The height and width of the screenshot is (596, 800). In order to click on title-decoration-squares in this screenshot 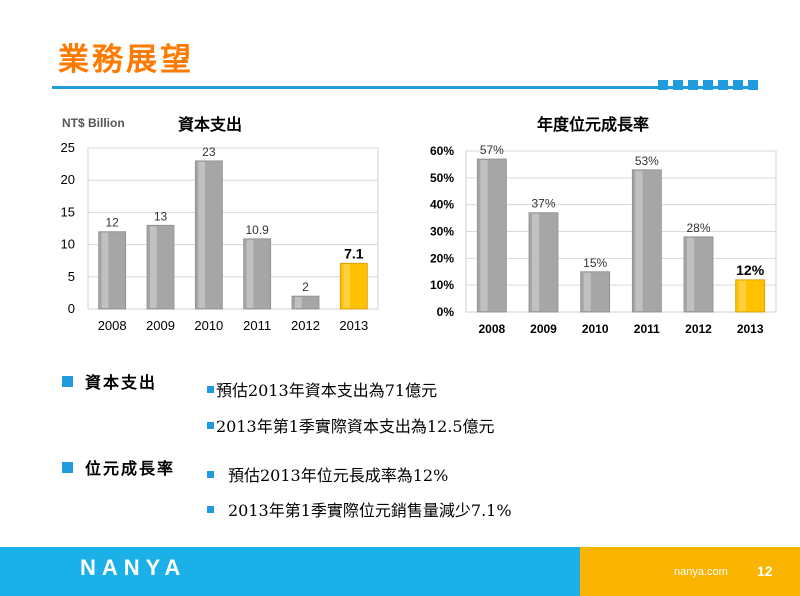, I will do `click(708, 85)`.